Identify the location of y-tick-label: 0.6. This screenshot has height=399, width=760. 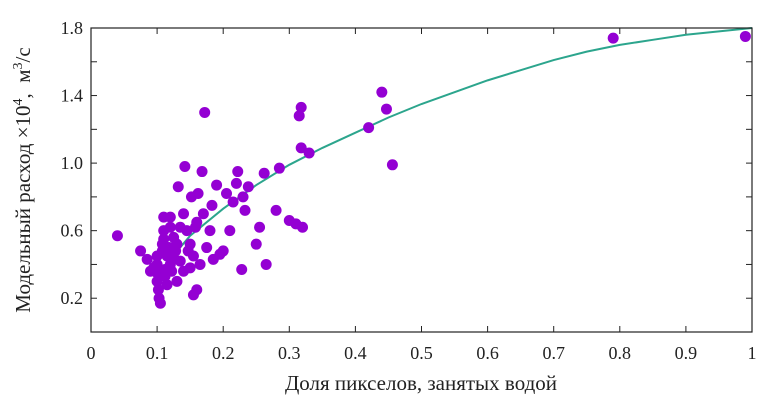
(72, 231).